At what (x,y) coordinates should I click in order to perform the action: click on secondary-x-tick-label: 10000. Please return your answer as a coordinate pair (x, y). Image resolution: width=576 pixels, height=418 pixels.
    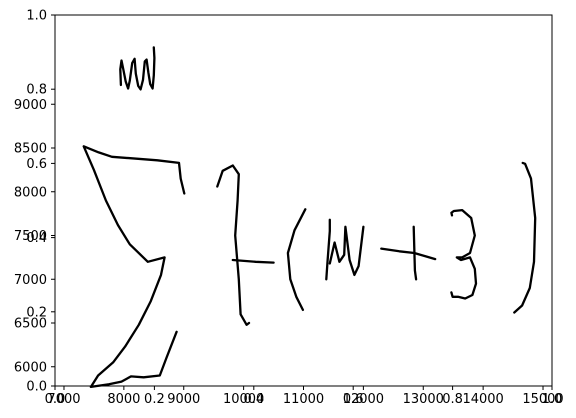
    Looking at the image, I should click on (243, 399).